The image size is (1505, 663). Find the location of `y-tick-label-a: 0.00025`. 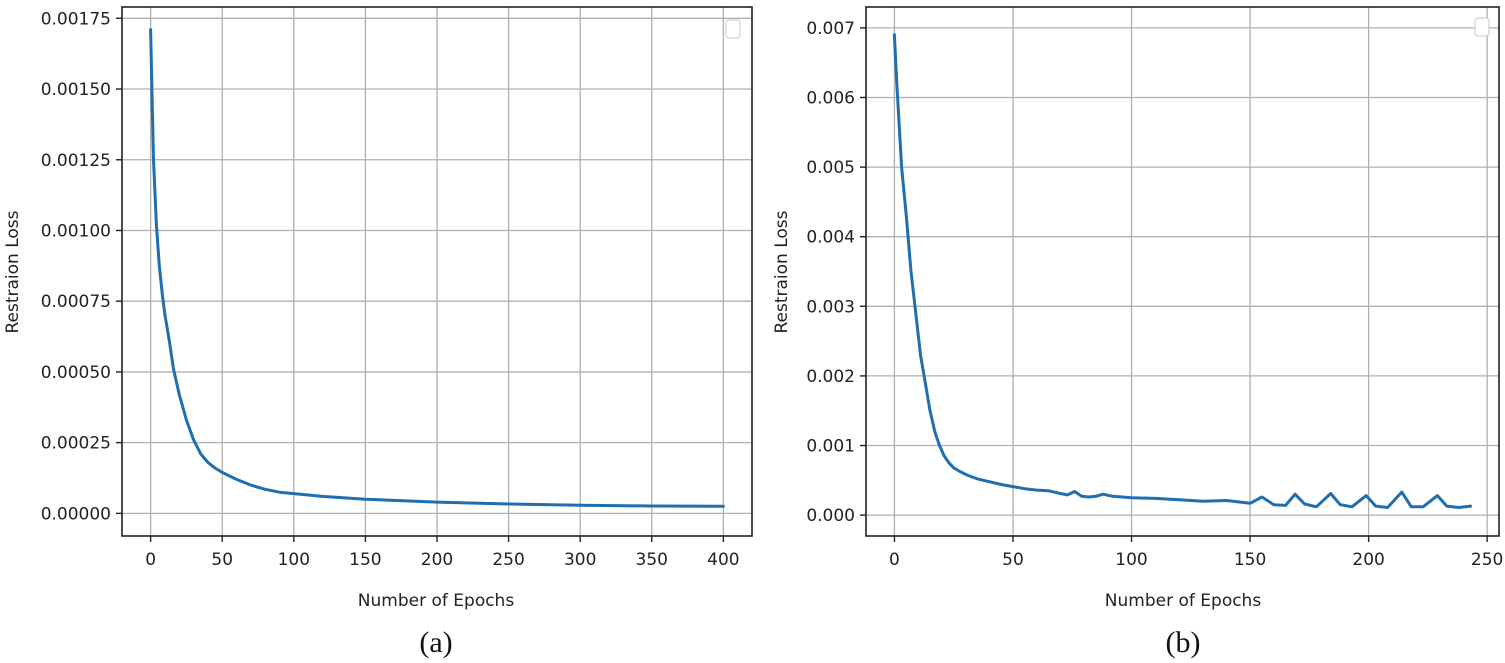

y-tick-label-a: 0.00025 is located at coordinates (76, 444).